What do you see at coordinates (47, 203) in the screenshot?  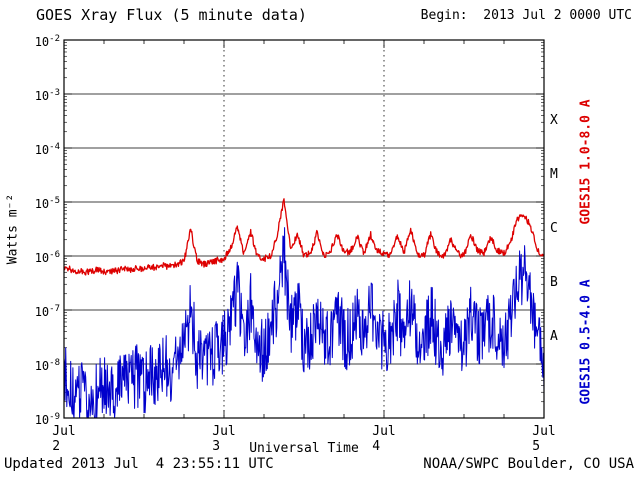 I see `y-tick-label: 10-5` at bounding box center [47, 203].